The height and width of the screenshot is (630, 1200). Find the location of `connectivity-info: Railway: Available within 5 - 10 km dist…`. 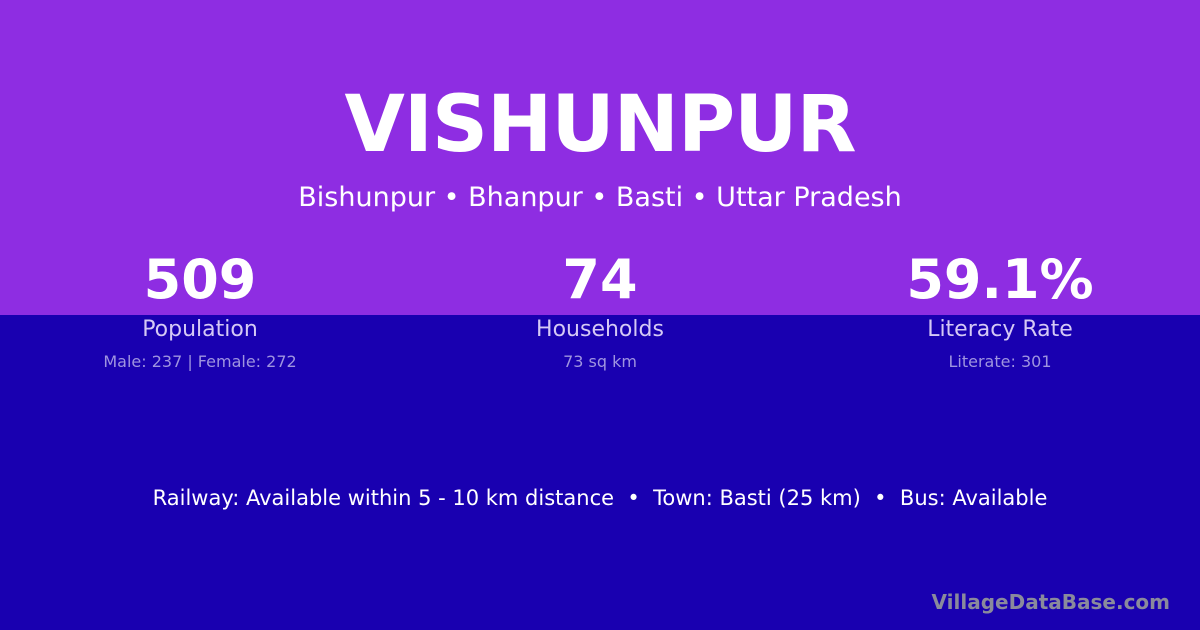

connectivity-info: Railway: Available within 5 - 10 km dist… is located at coordinates (600, 498).